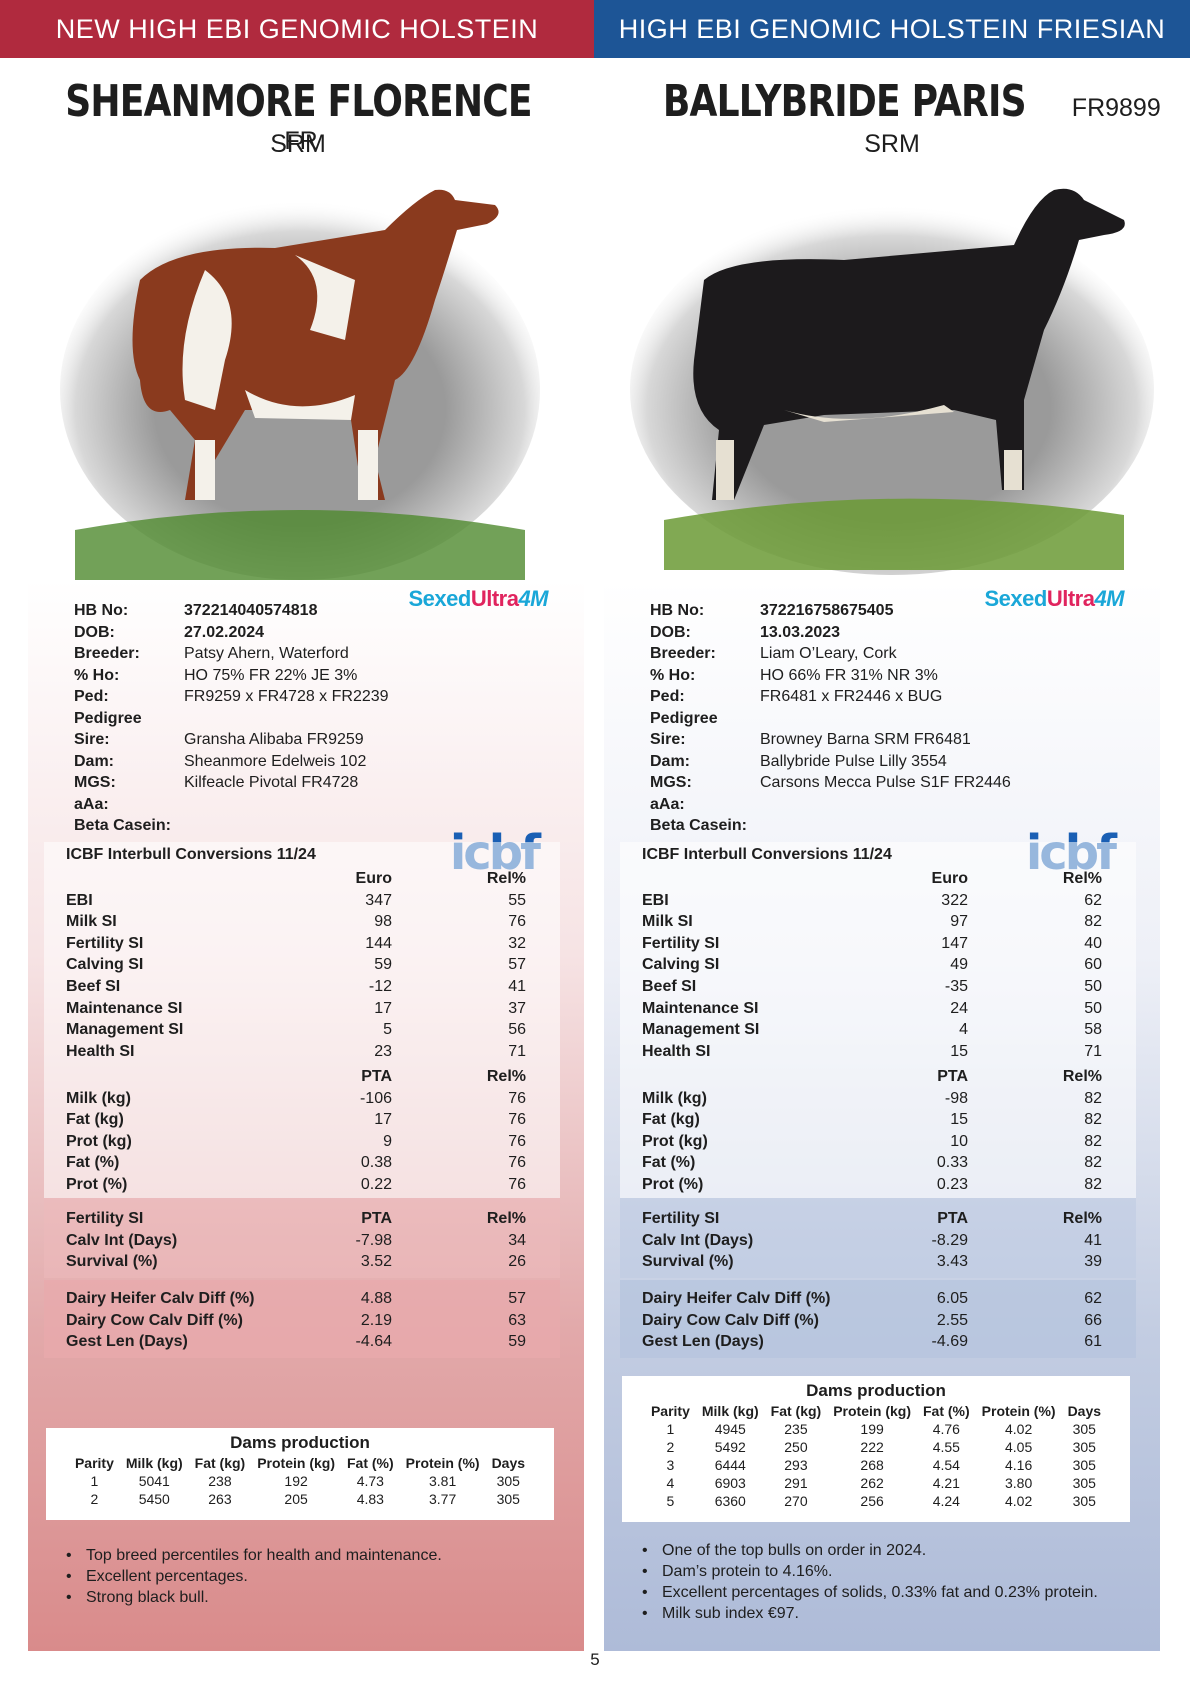 Image resolution: width=1190 pixels, height=1684 pixels. Describe the element at coordinates (946, 1447) in the screenshot. I see `dams-cell: 4.55` at that location.